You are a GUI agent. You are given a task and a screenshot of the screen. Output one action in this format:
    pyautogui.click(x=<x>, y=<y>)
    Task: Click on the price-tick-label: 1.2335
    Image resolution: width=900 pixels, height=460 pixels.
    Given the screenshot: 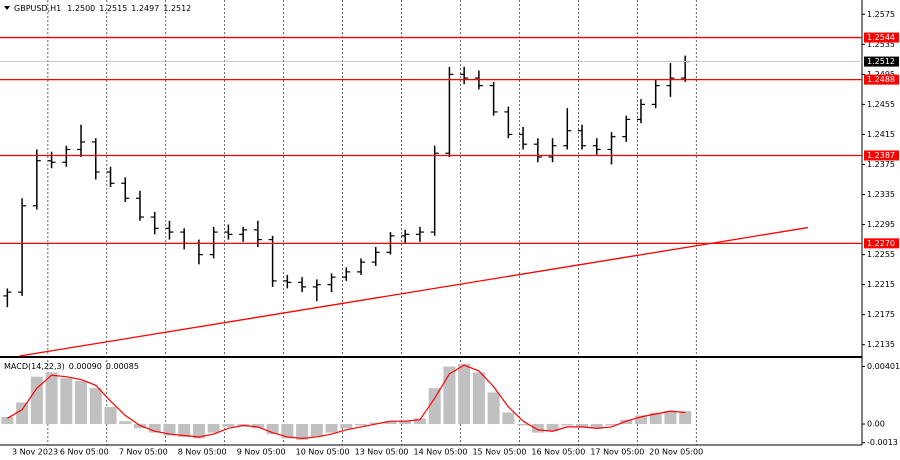 What is the action you would take?
    pyautogui.click(x=881, y=194)
    